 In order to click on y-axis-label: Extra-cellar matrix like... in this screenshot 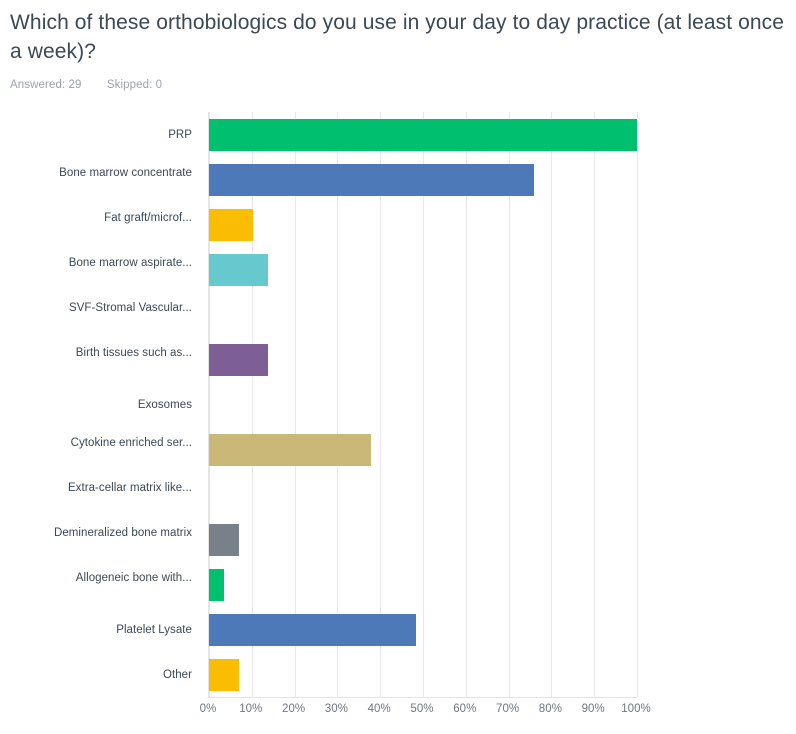, I will do `click(129, 487)`.